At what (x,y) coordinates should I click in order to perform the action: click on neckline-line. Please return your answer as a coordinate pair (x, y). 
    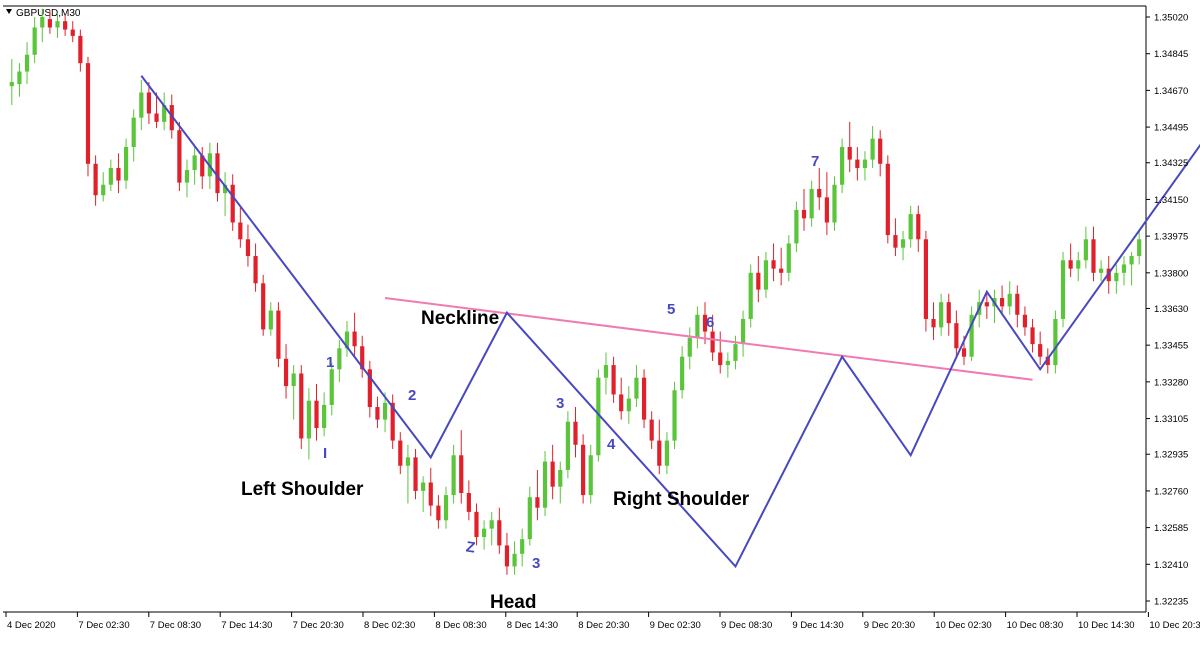
    Looking at the image, I should click on (708, 338).